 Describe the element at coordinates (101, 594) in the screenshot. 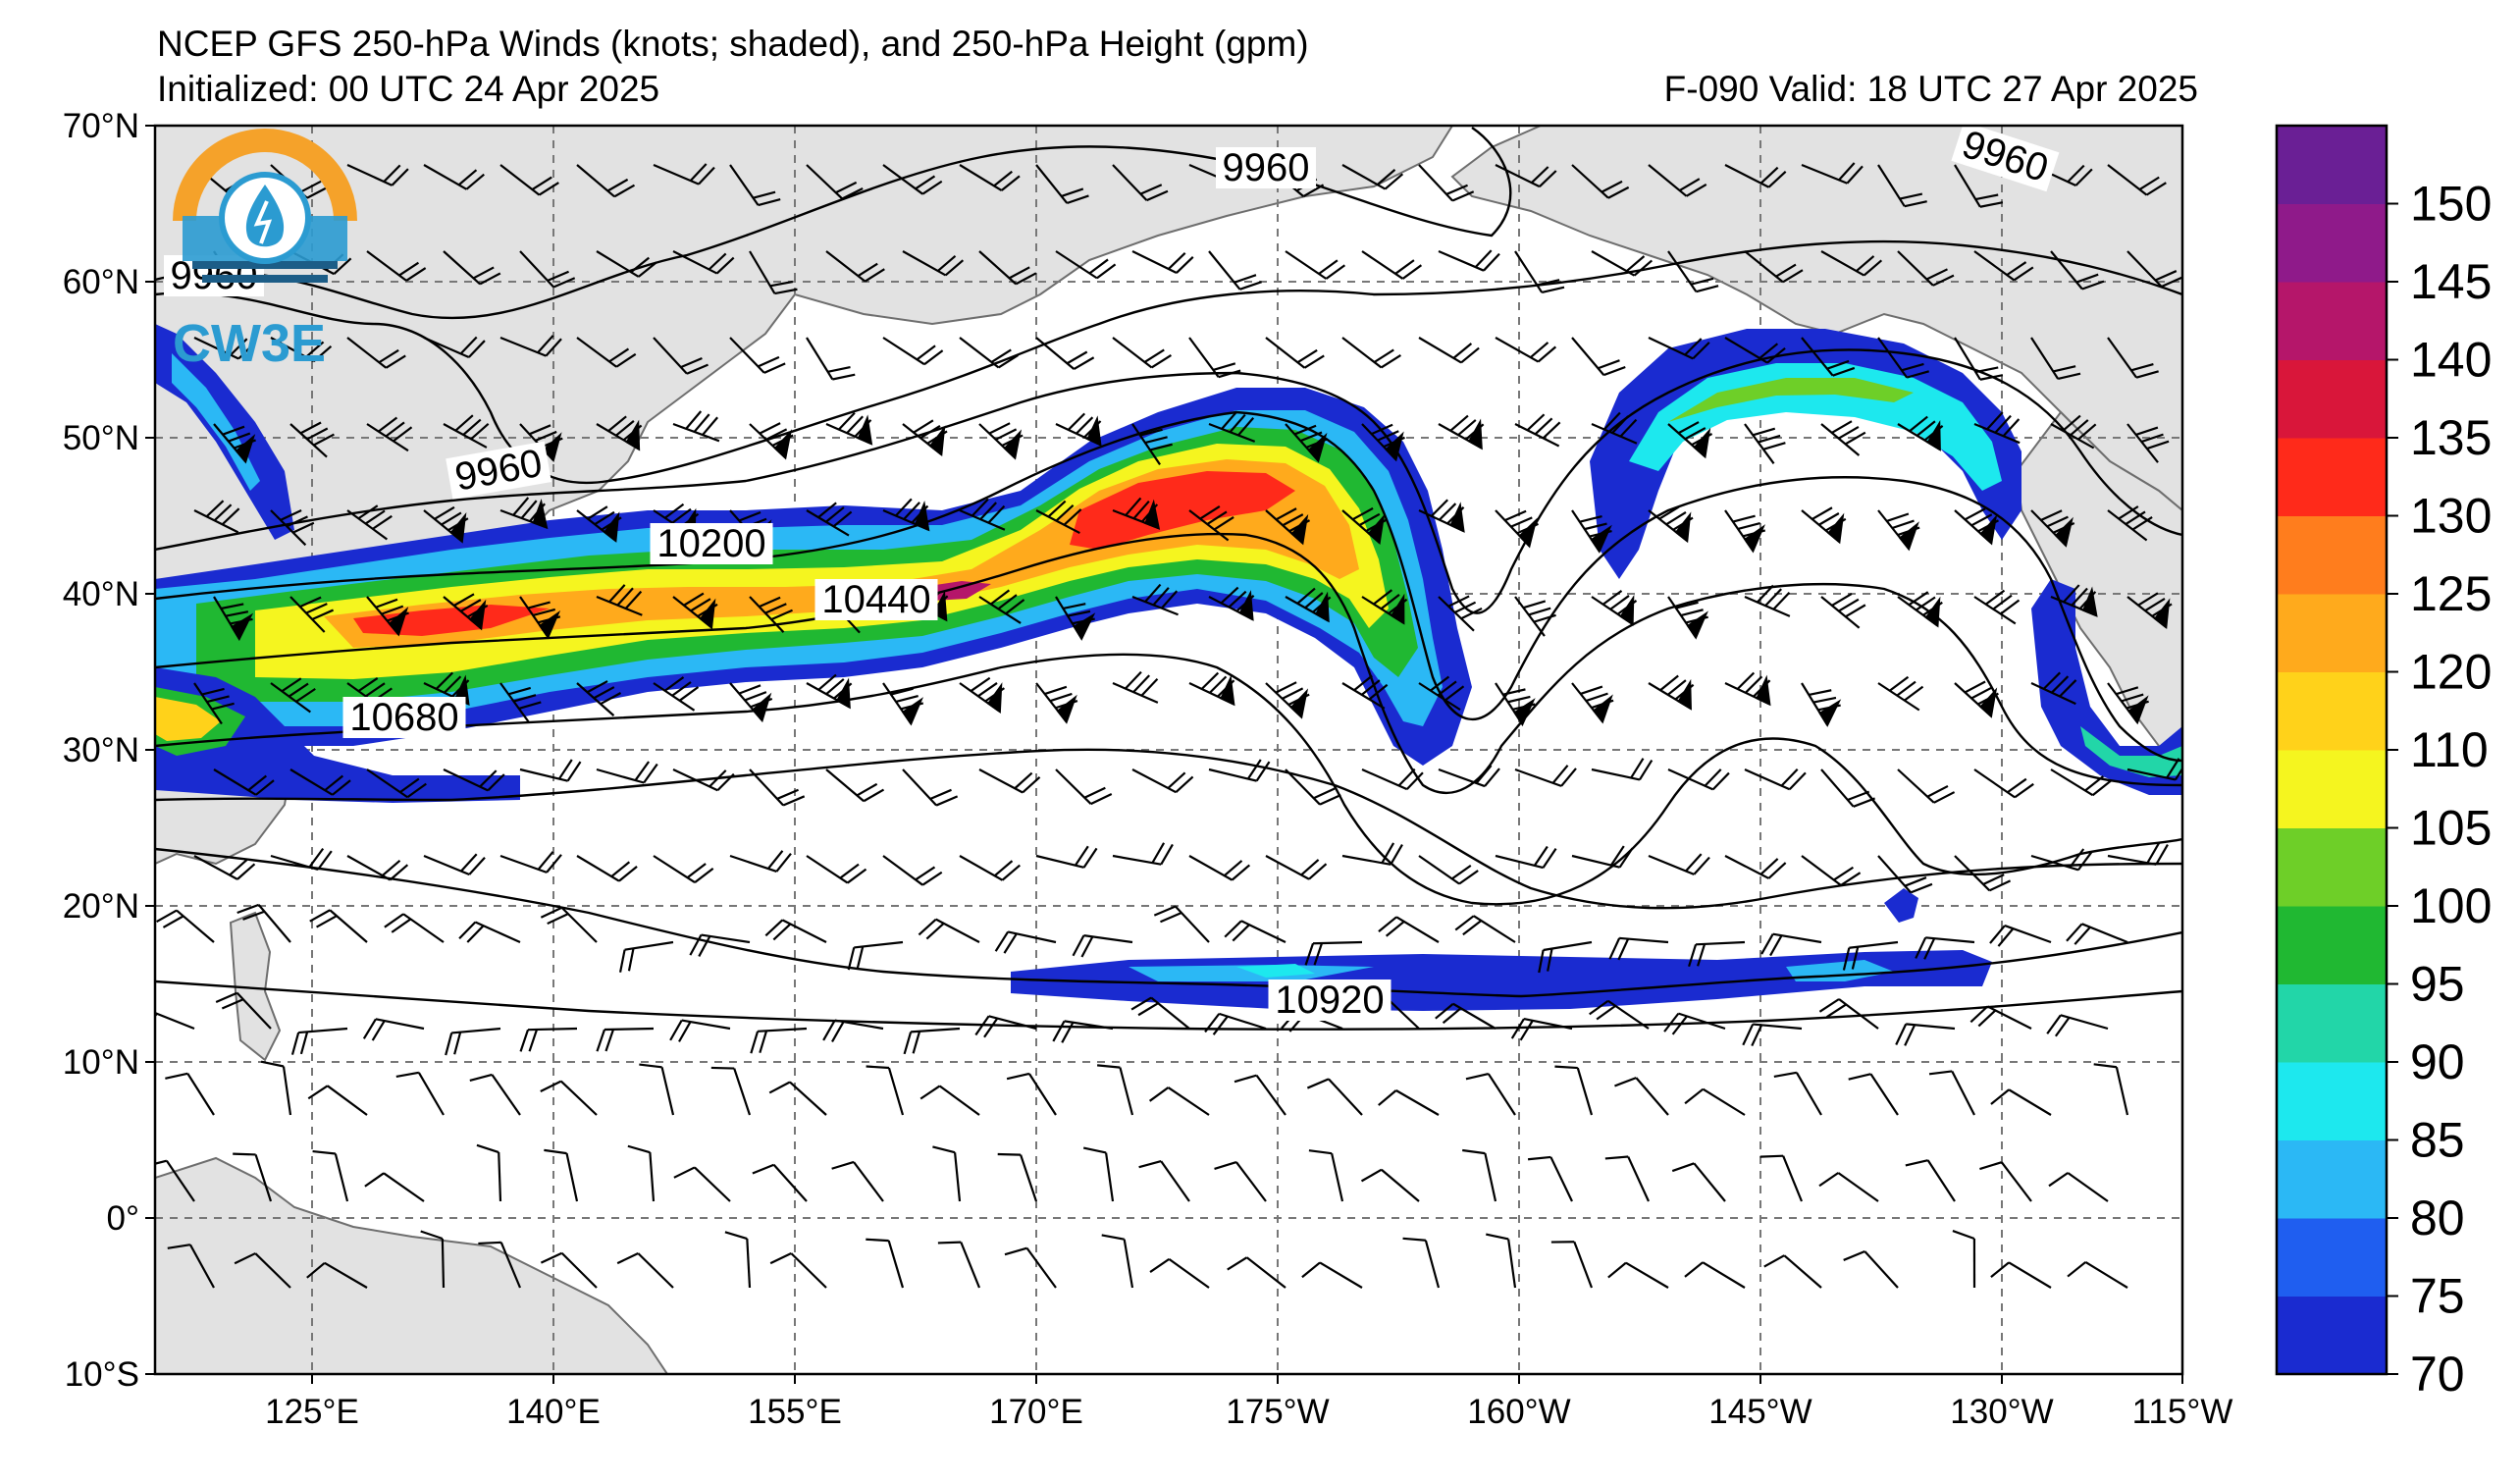

I see `lat-tick-label: 40°N` at that location.